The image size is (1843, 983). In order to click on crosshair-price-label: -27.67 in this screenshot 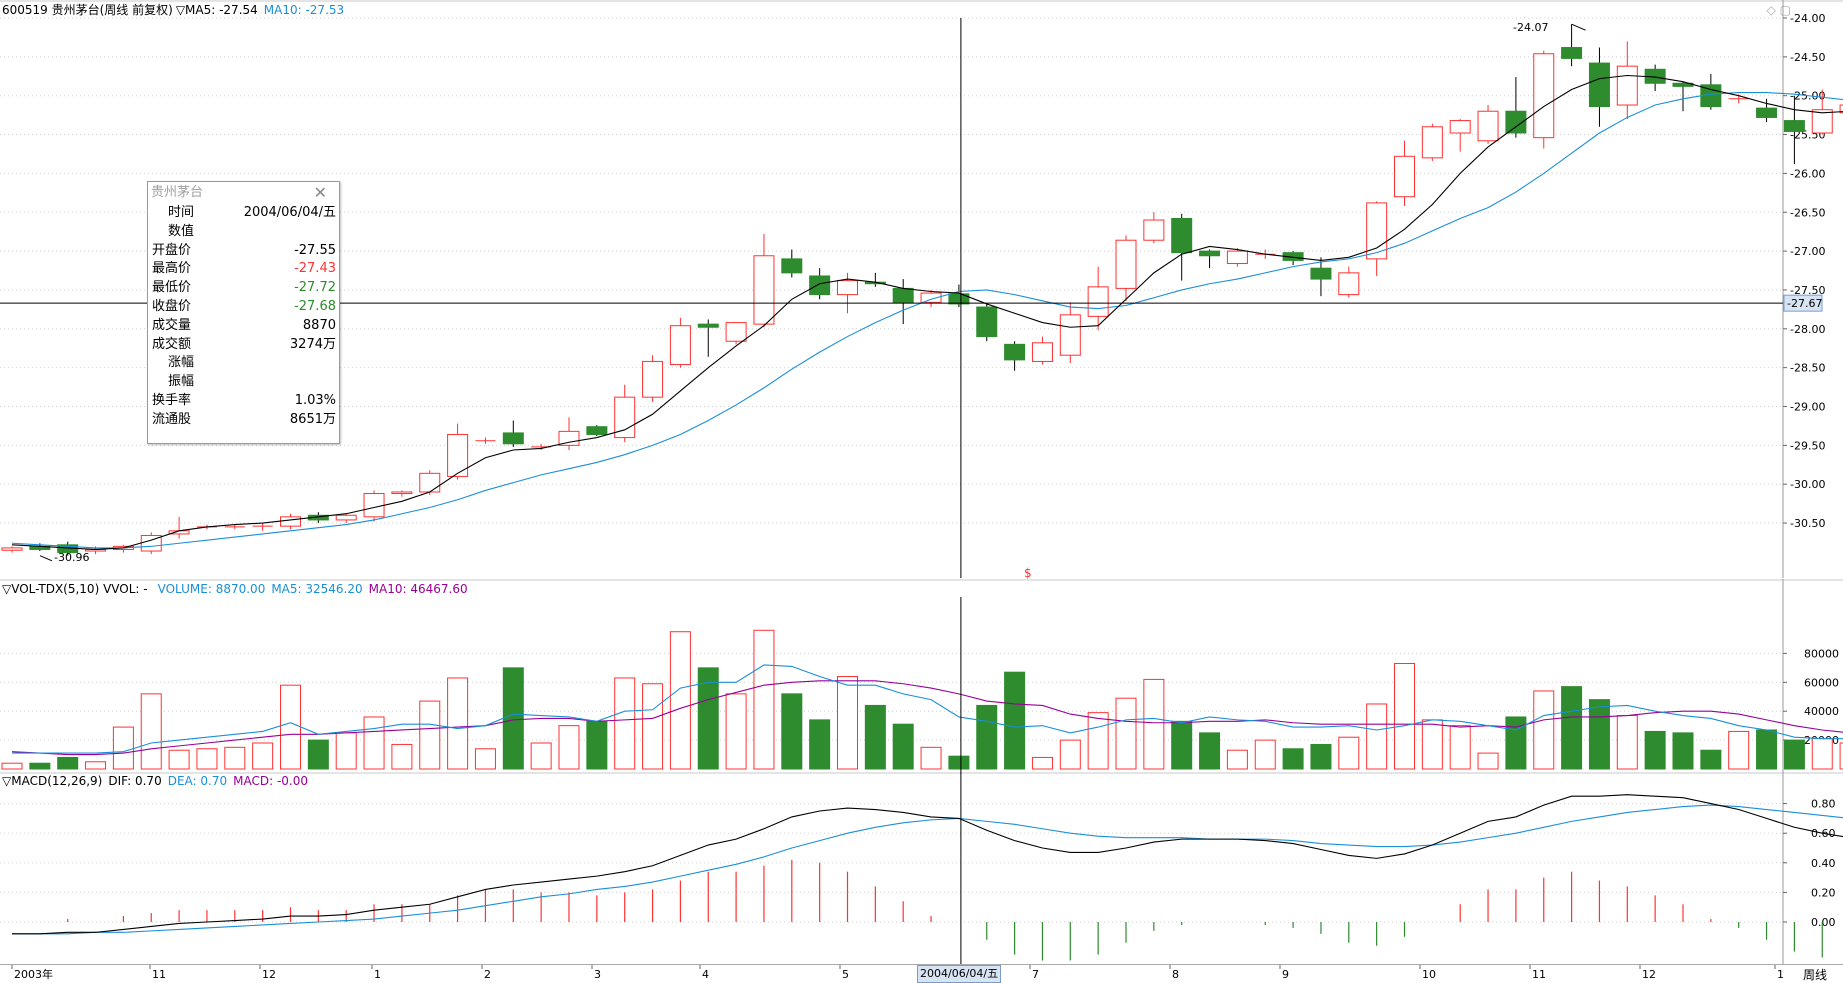, I will do `click(1804, 303)`.